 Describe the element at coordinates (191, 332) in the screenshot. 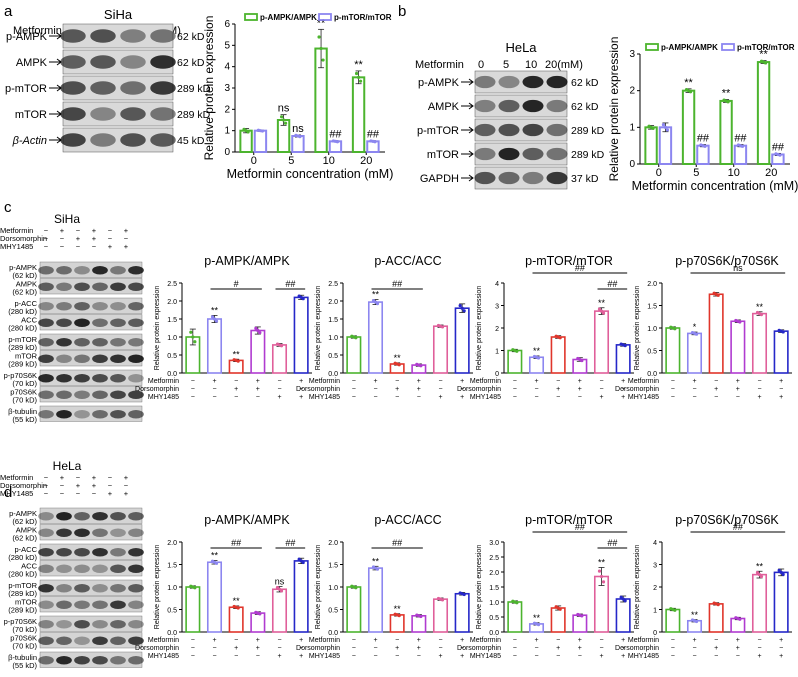

I see `c1-data-point` at that location.